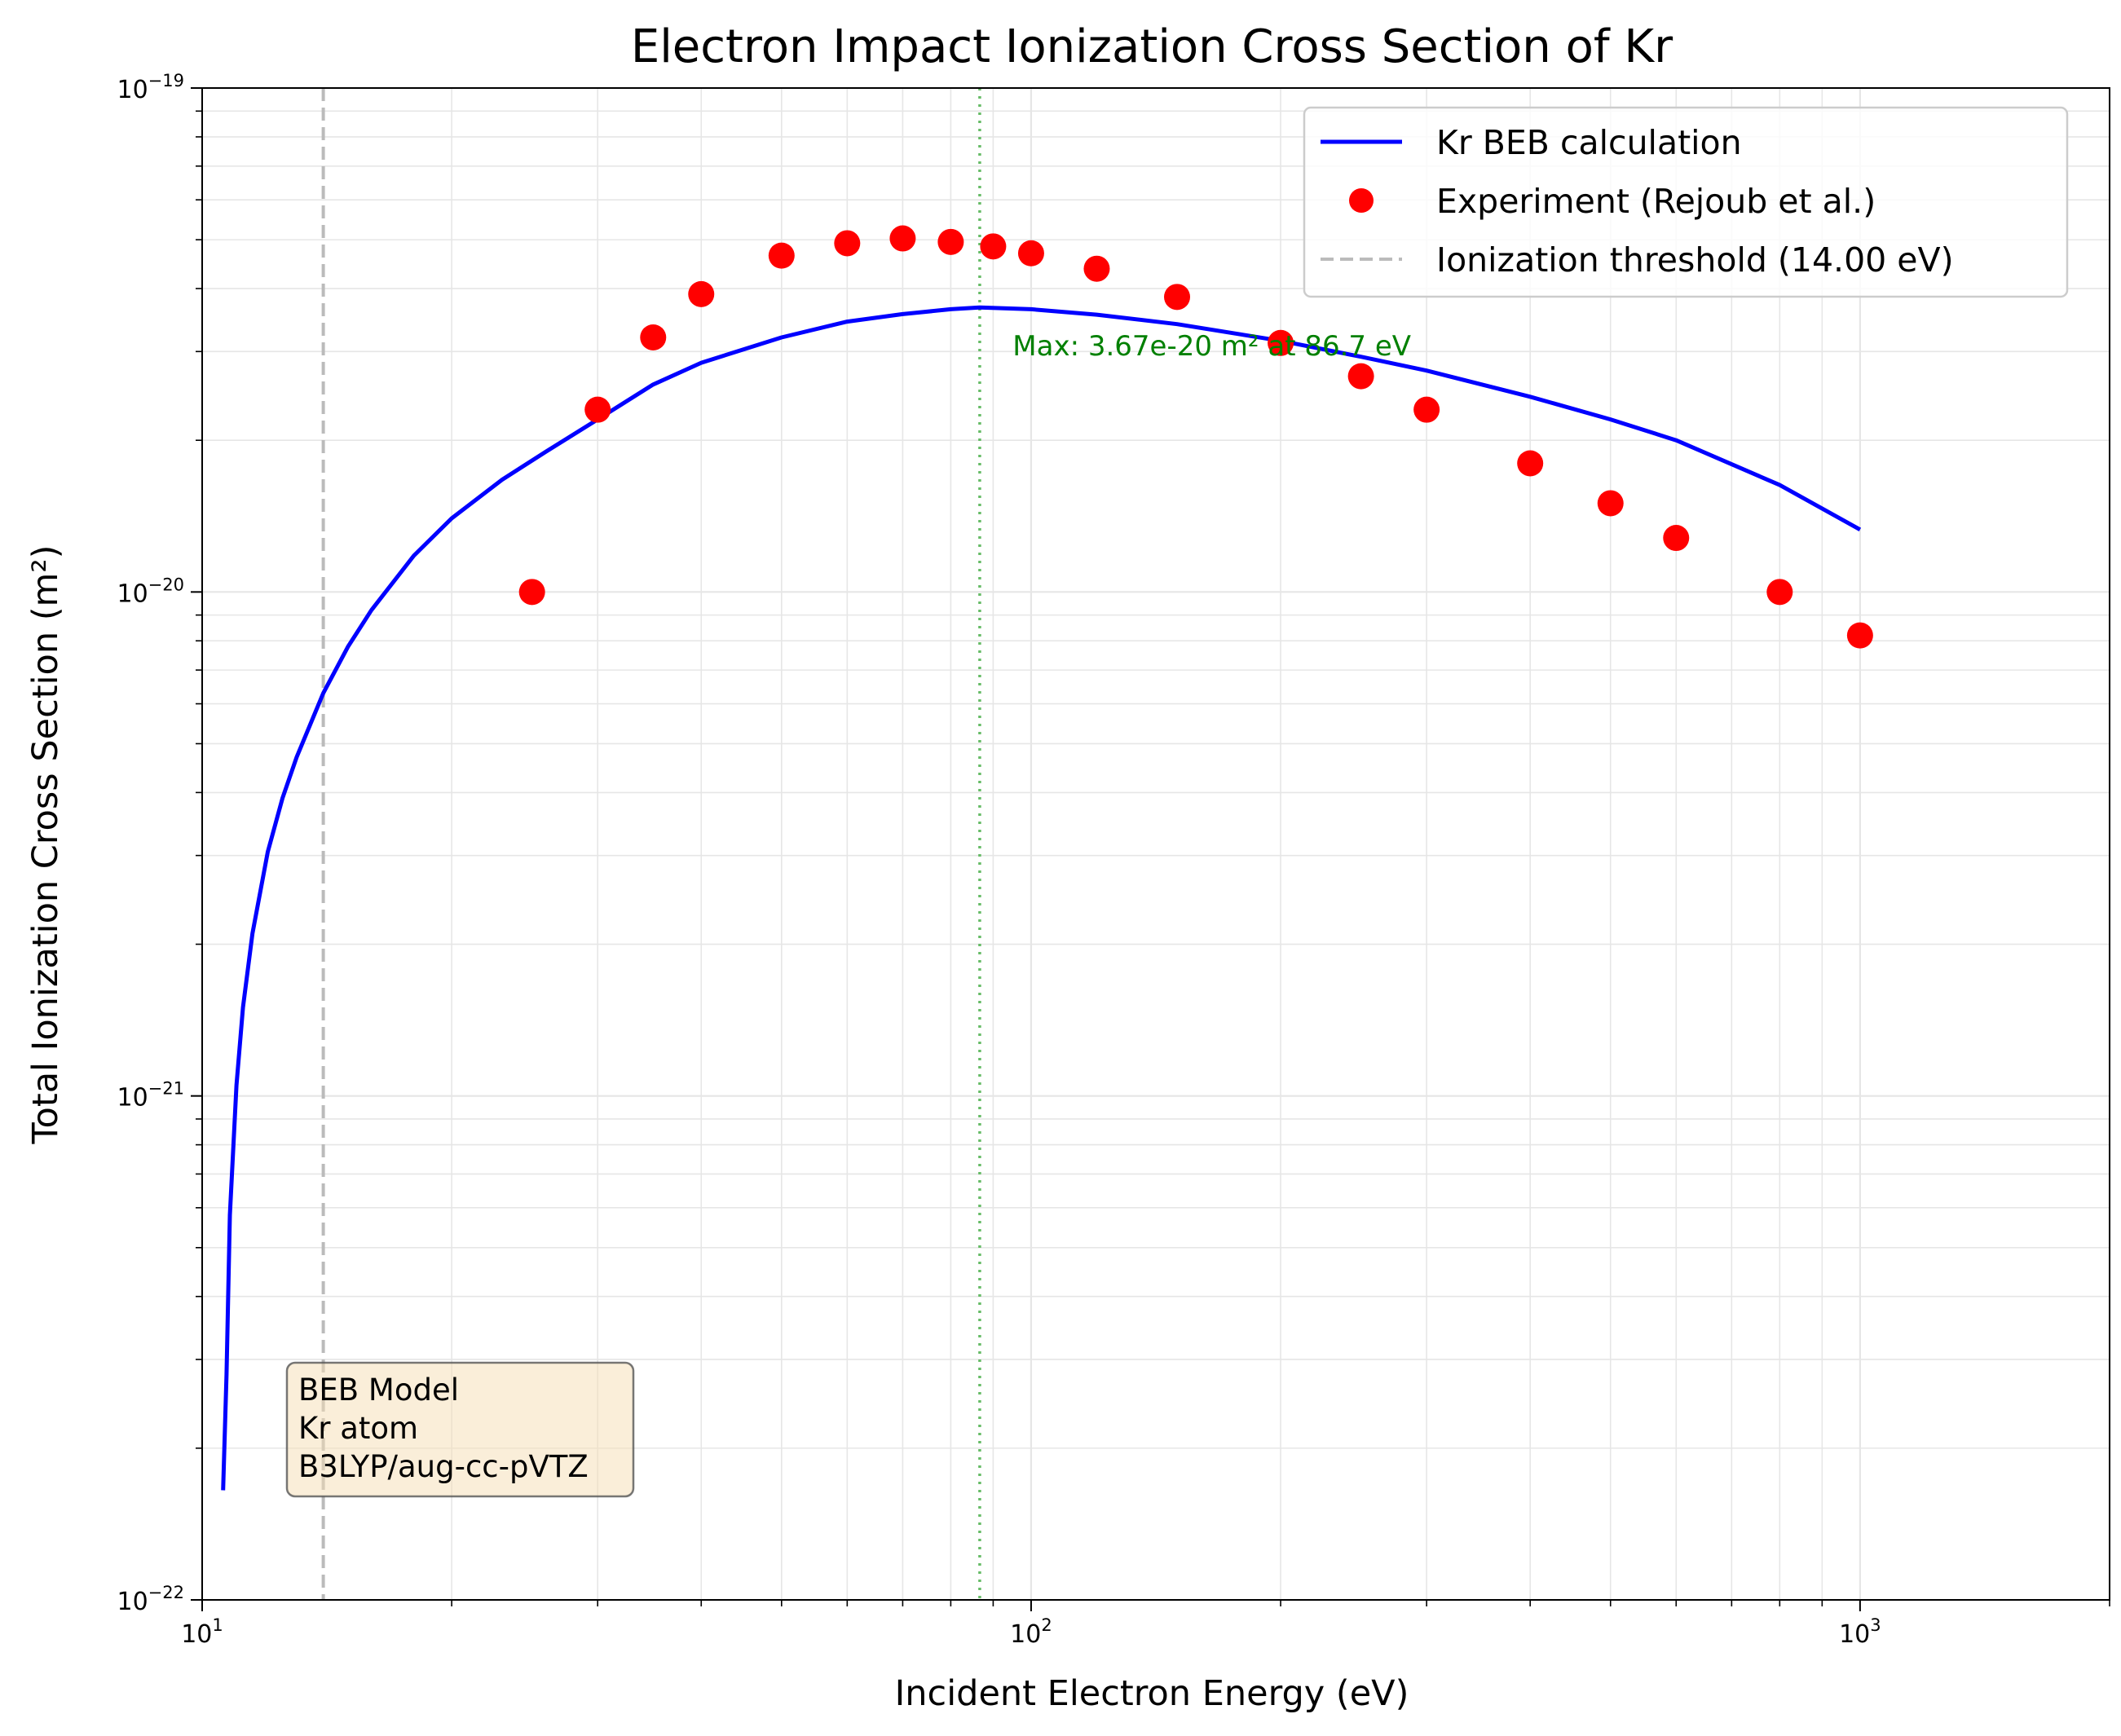  Describe the element at coordinates (45, 845) in the screenshot. I see `y-axis-title: Total Ionization Cross Section (m²)` at that location.